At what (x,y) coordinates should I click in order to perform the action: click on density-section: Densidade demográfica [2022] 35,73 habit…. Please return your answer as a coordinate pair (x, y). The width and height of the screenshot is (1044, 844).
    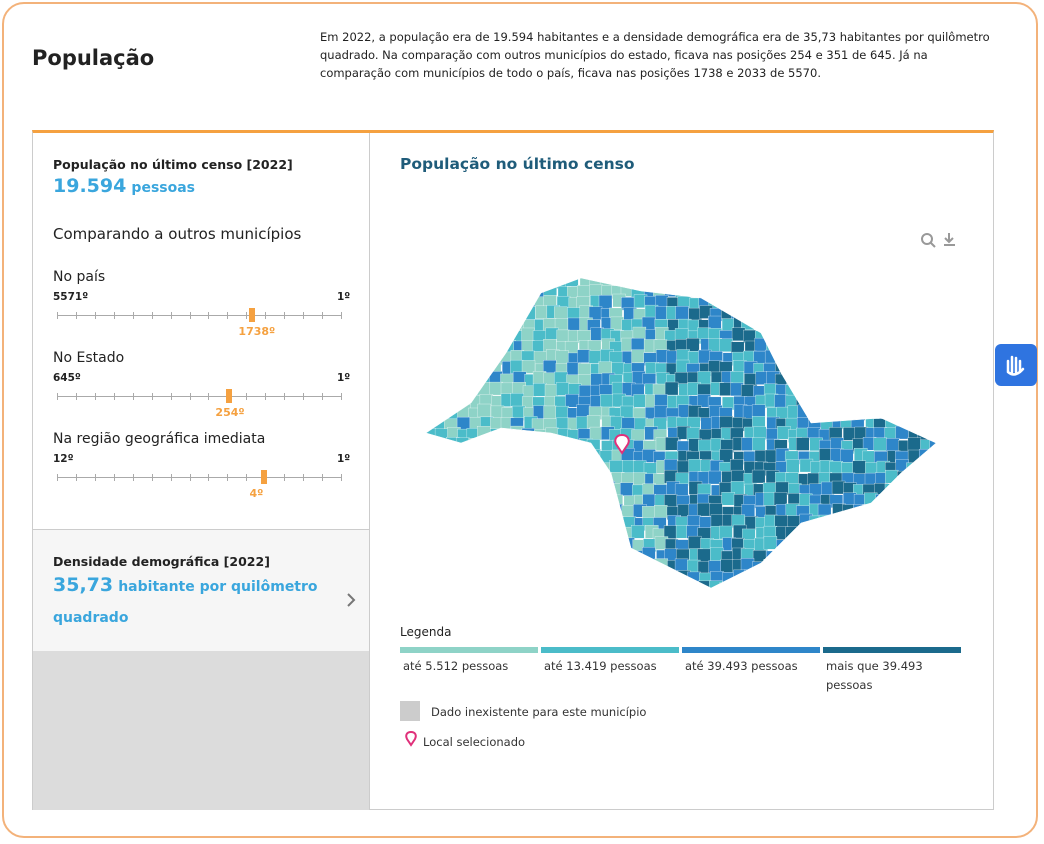
    Looking at the image, I should click on (201, 590).